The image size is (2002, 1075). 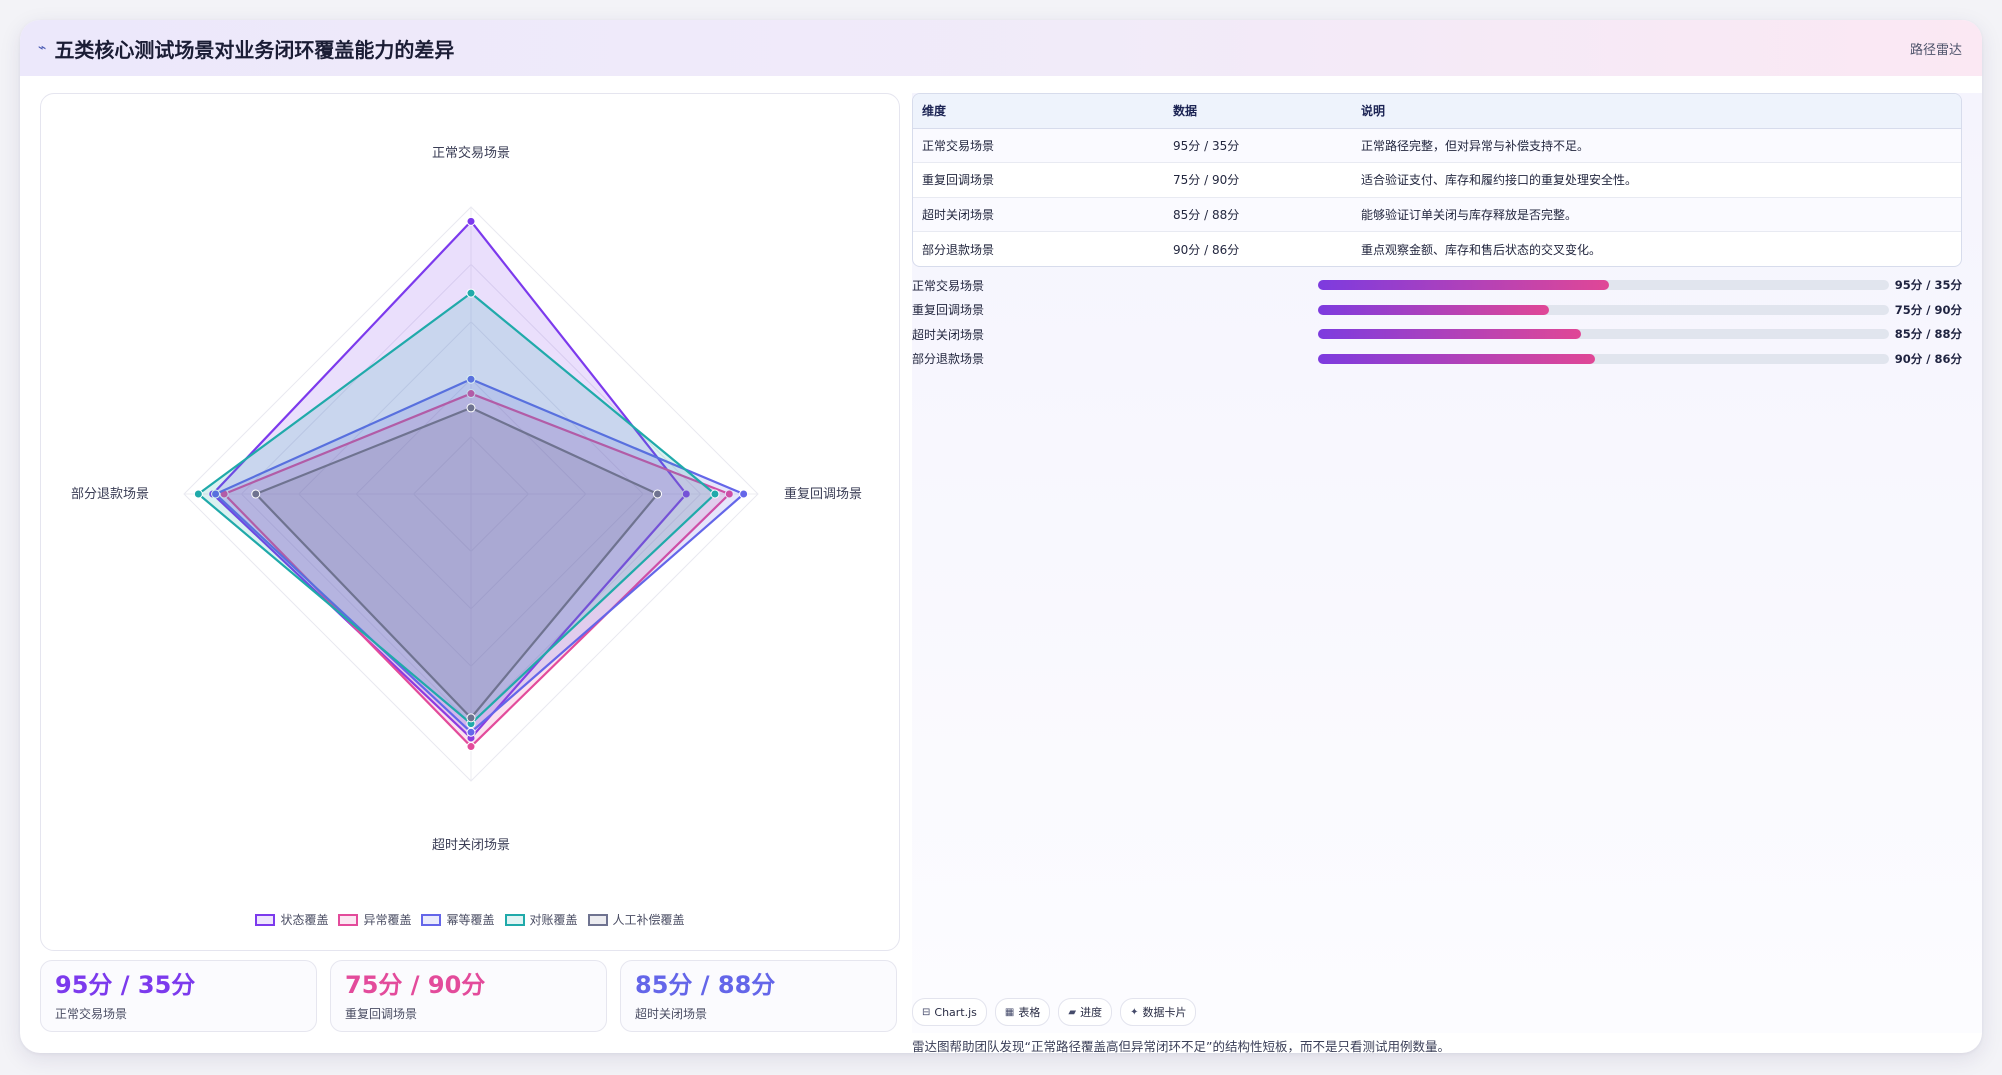 I want to click on chip-progress: ▰ 进度, so click(x=1085, y=1012).